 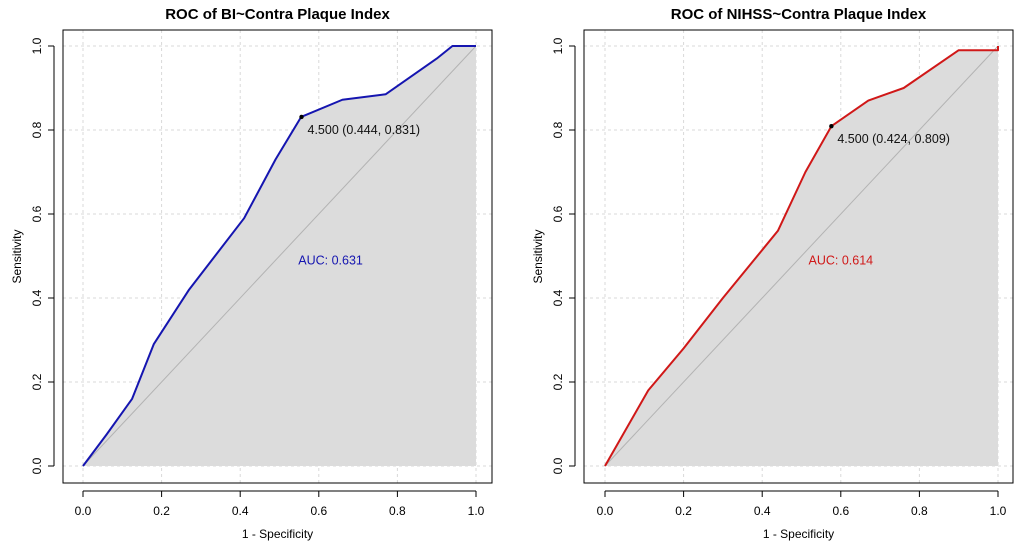 I want to click on chart-title: ROC of BI~Contra Plaque Index, so click(x=277, y=14).